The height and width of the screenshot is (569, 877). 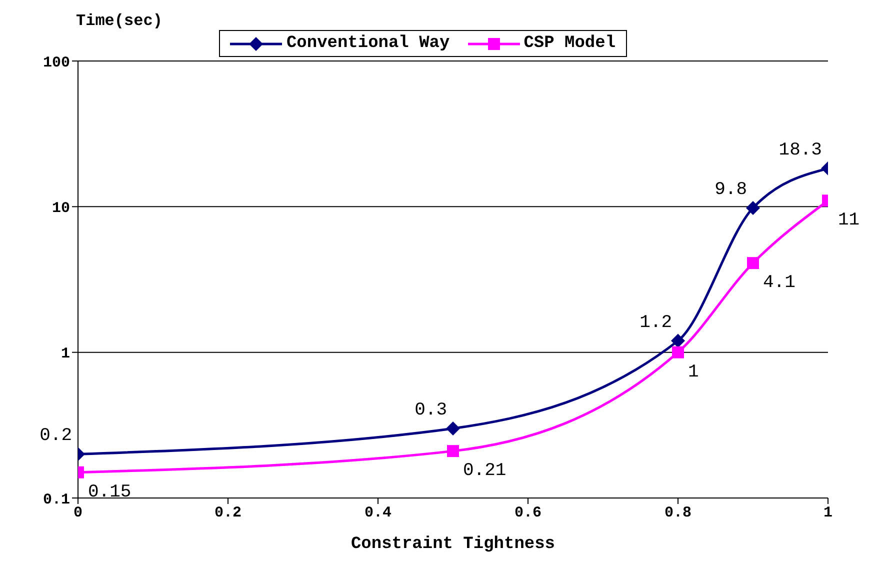 I want to click on legend-label: CSP Model, so click(x=570, y=43).